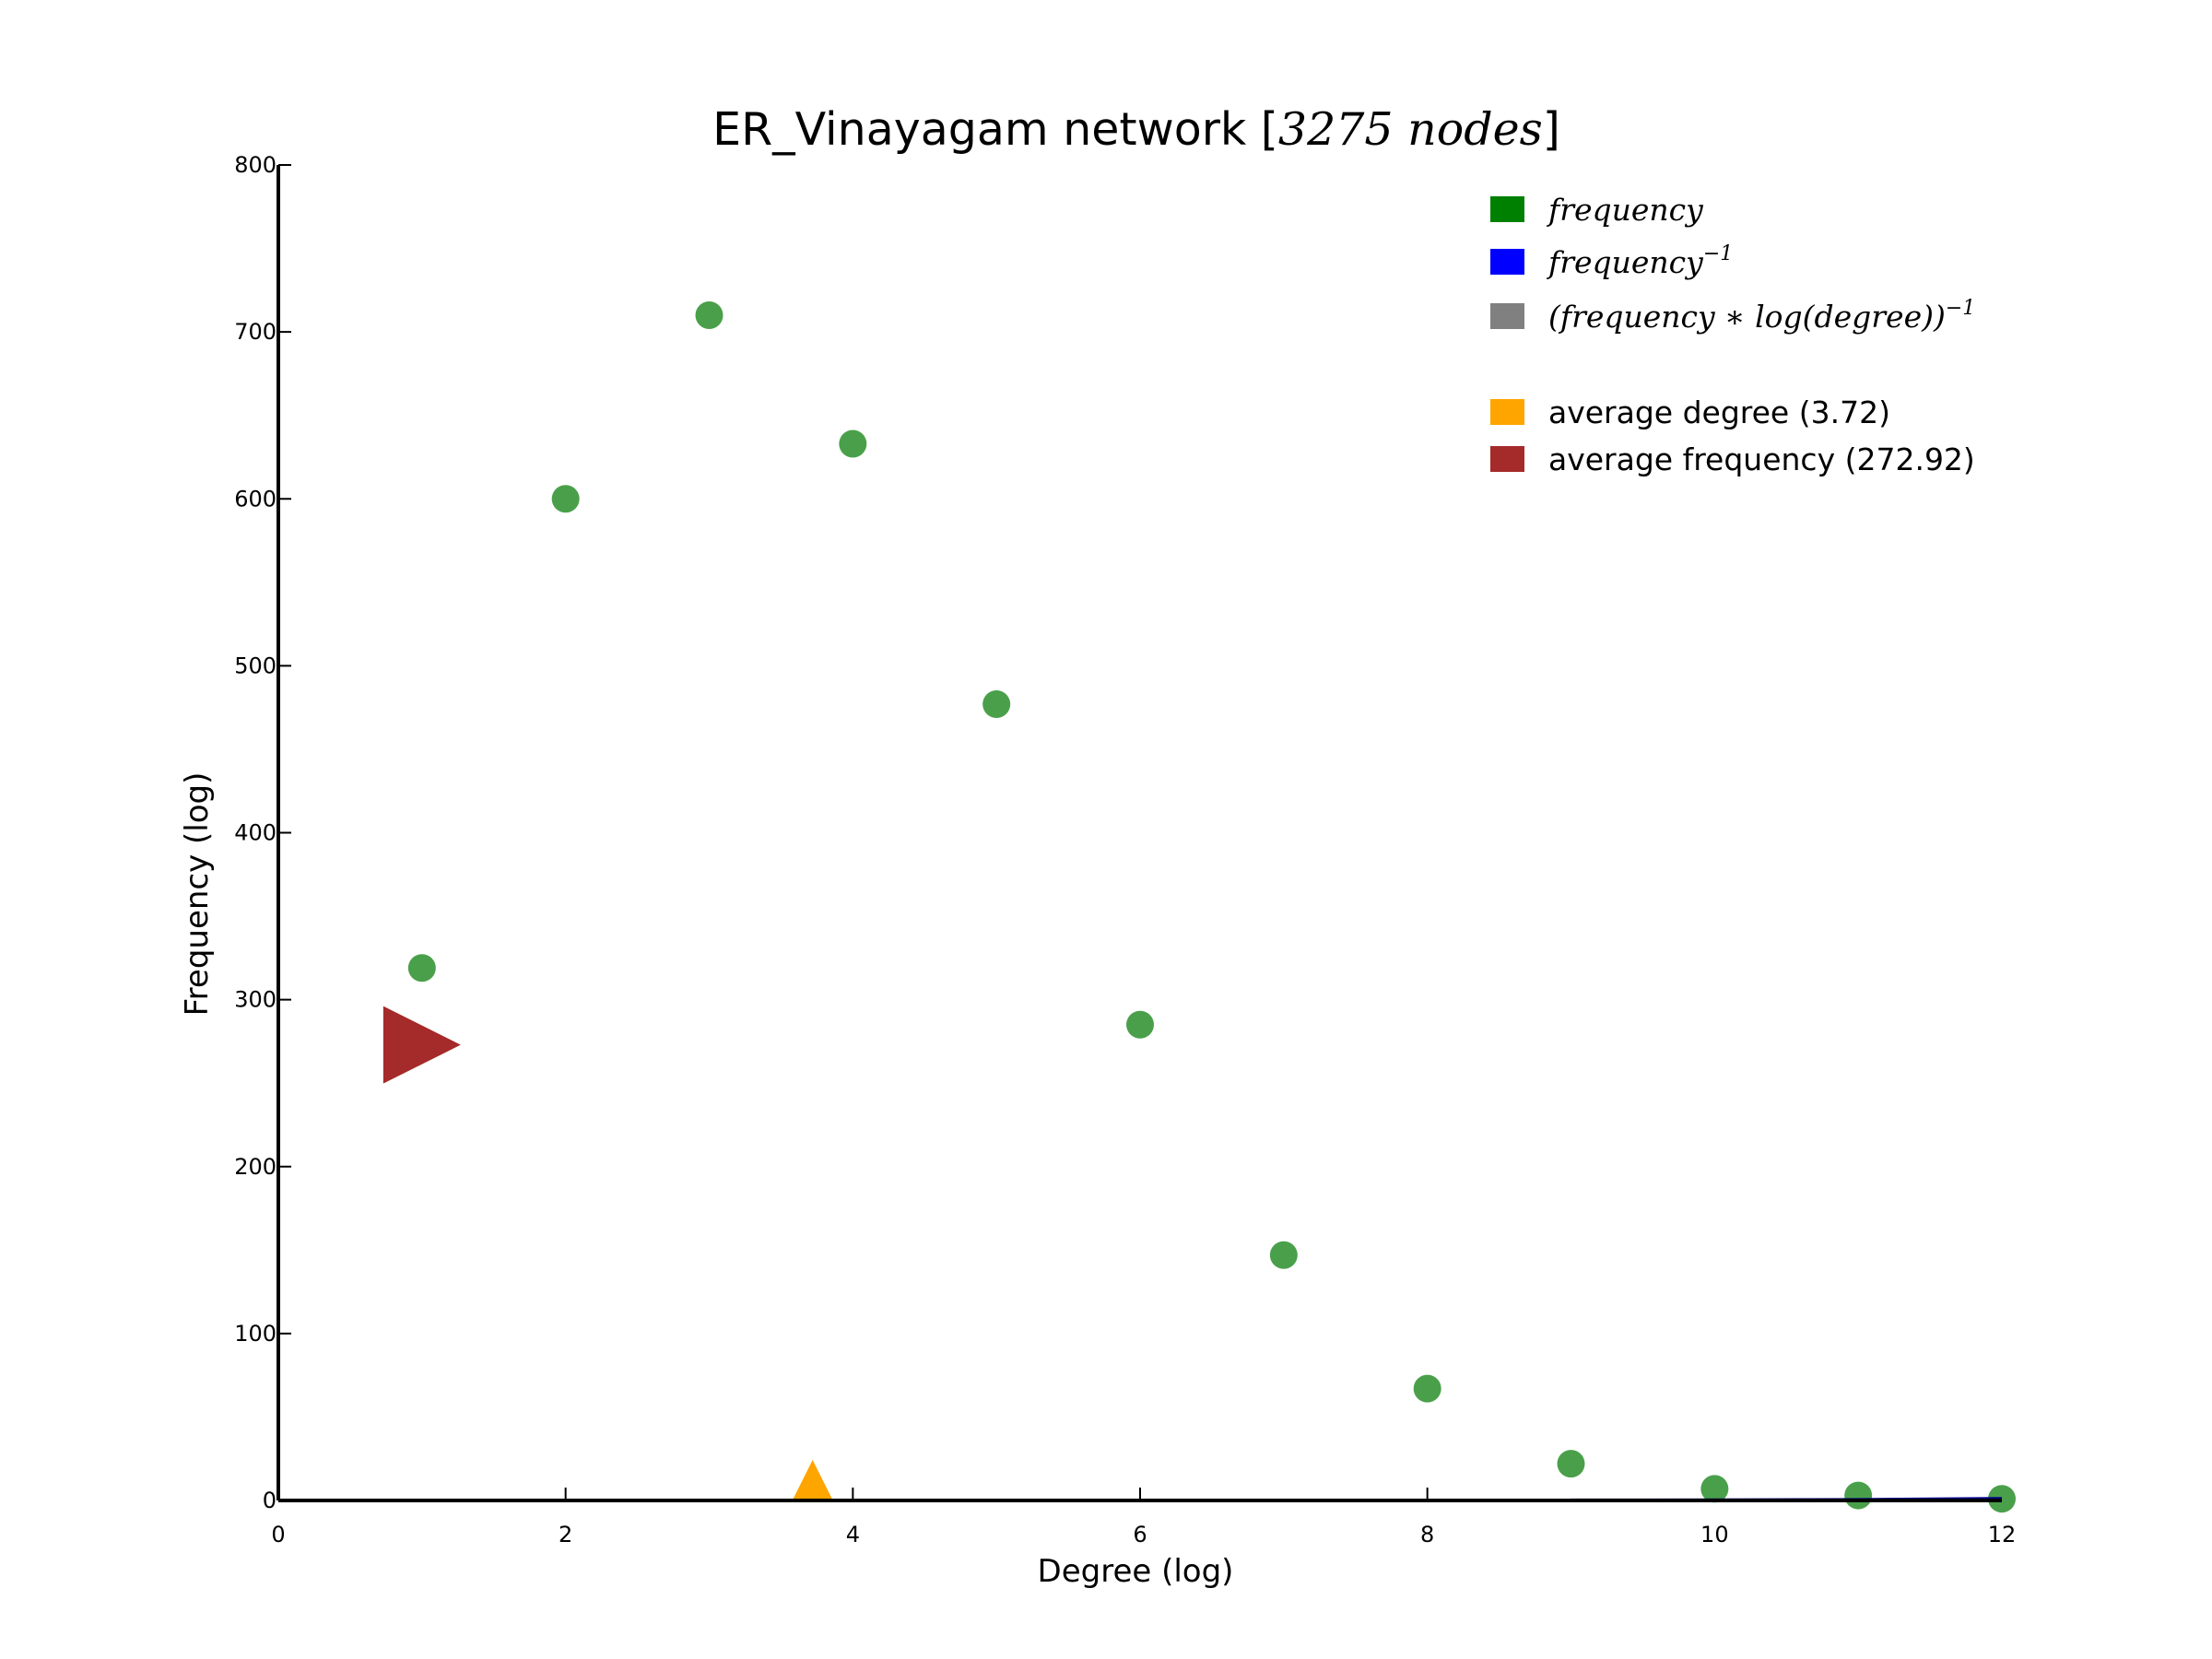 Image resolution: width=2212 pixels, height=1659 pixels. I want to click on legend-label: average frequency (272.92), so click(1761, 459).